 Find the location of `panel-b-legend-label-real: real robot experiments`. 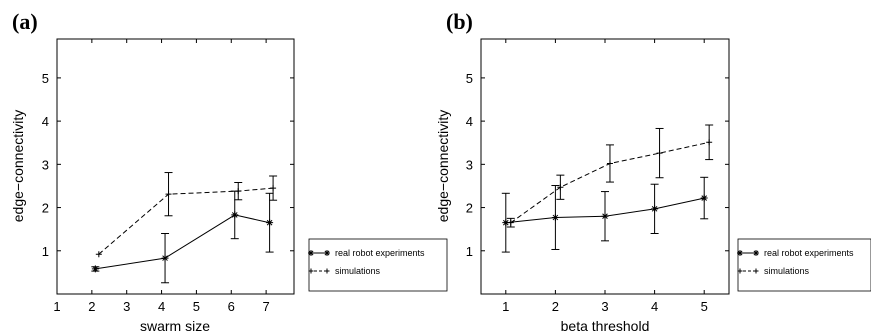

panel-b-legend-label-real: real robot experiments is located at coordinates (809, 253).